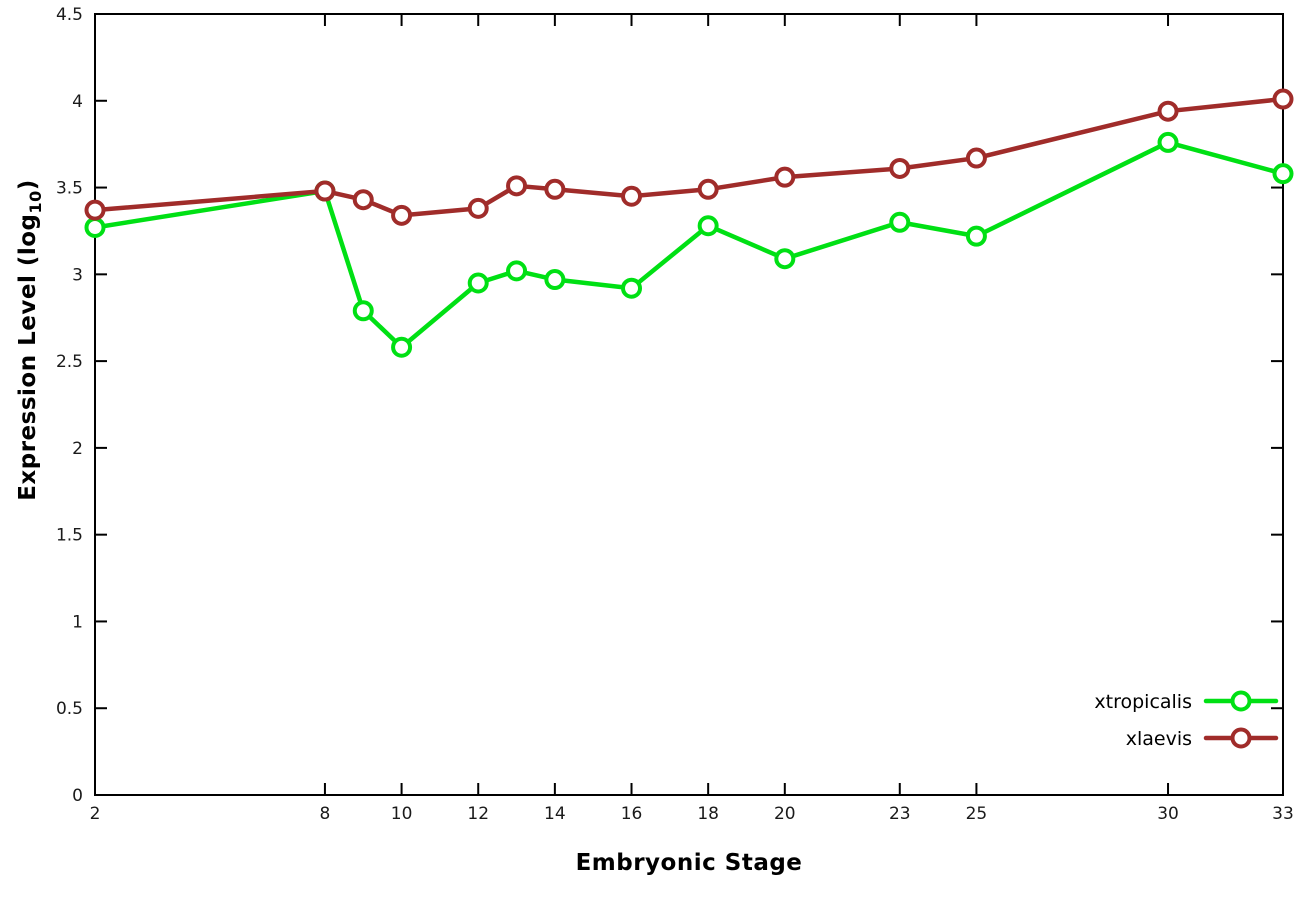 The width and height of the screenshot is (1296, 907). Describe the element at coordinates (69, 15) in the screenshot. I see `y-tick-label: 4.5` at that location.